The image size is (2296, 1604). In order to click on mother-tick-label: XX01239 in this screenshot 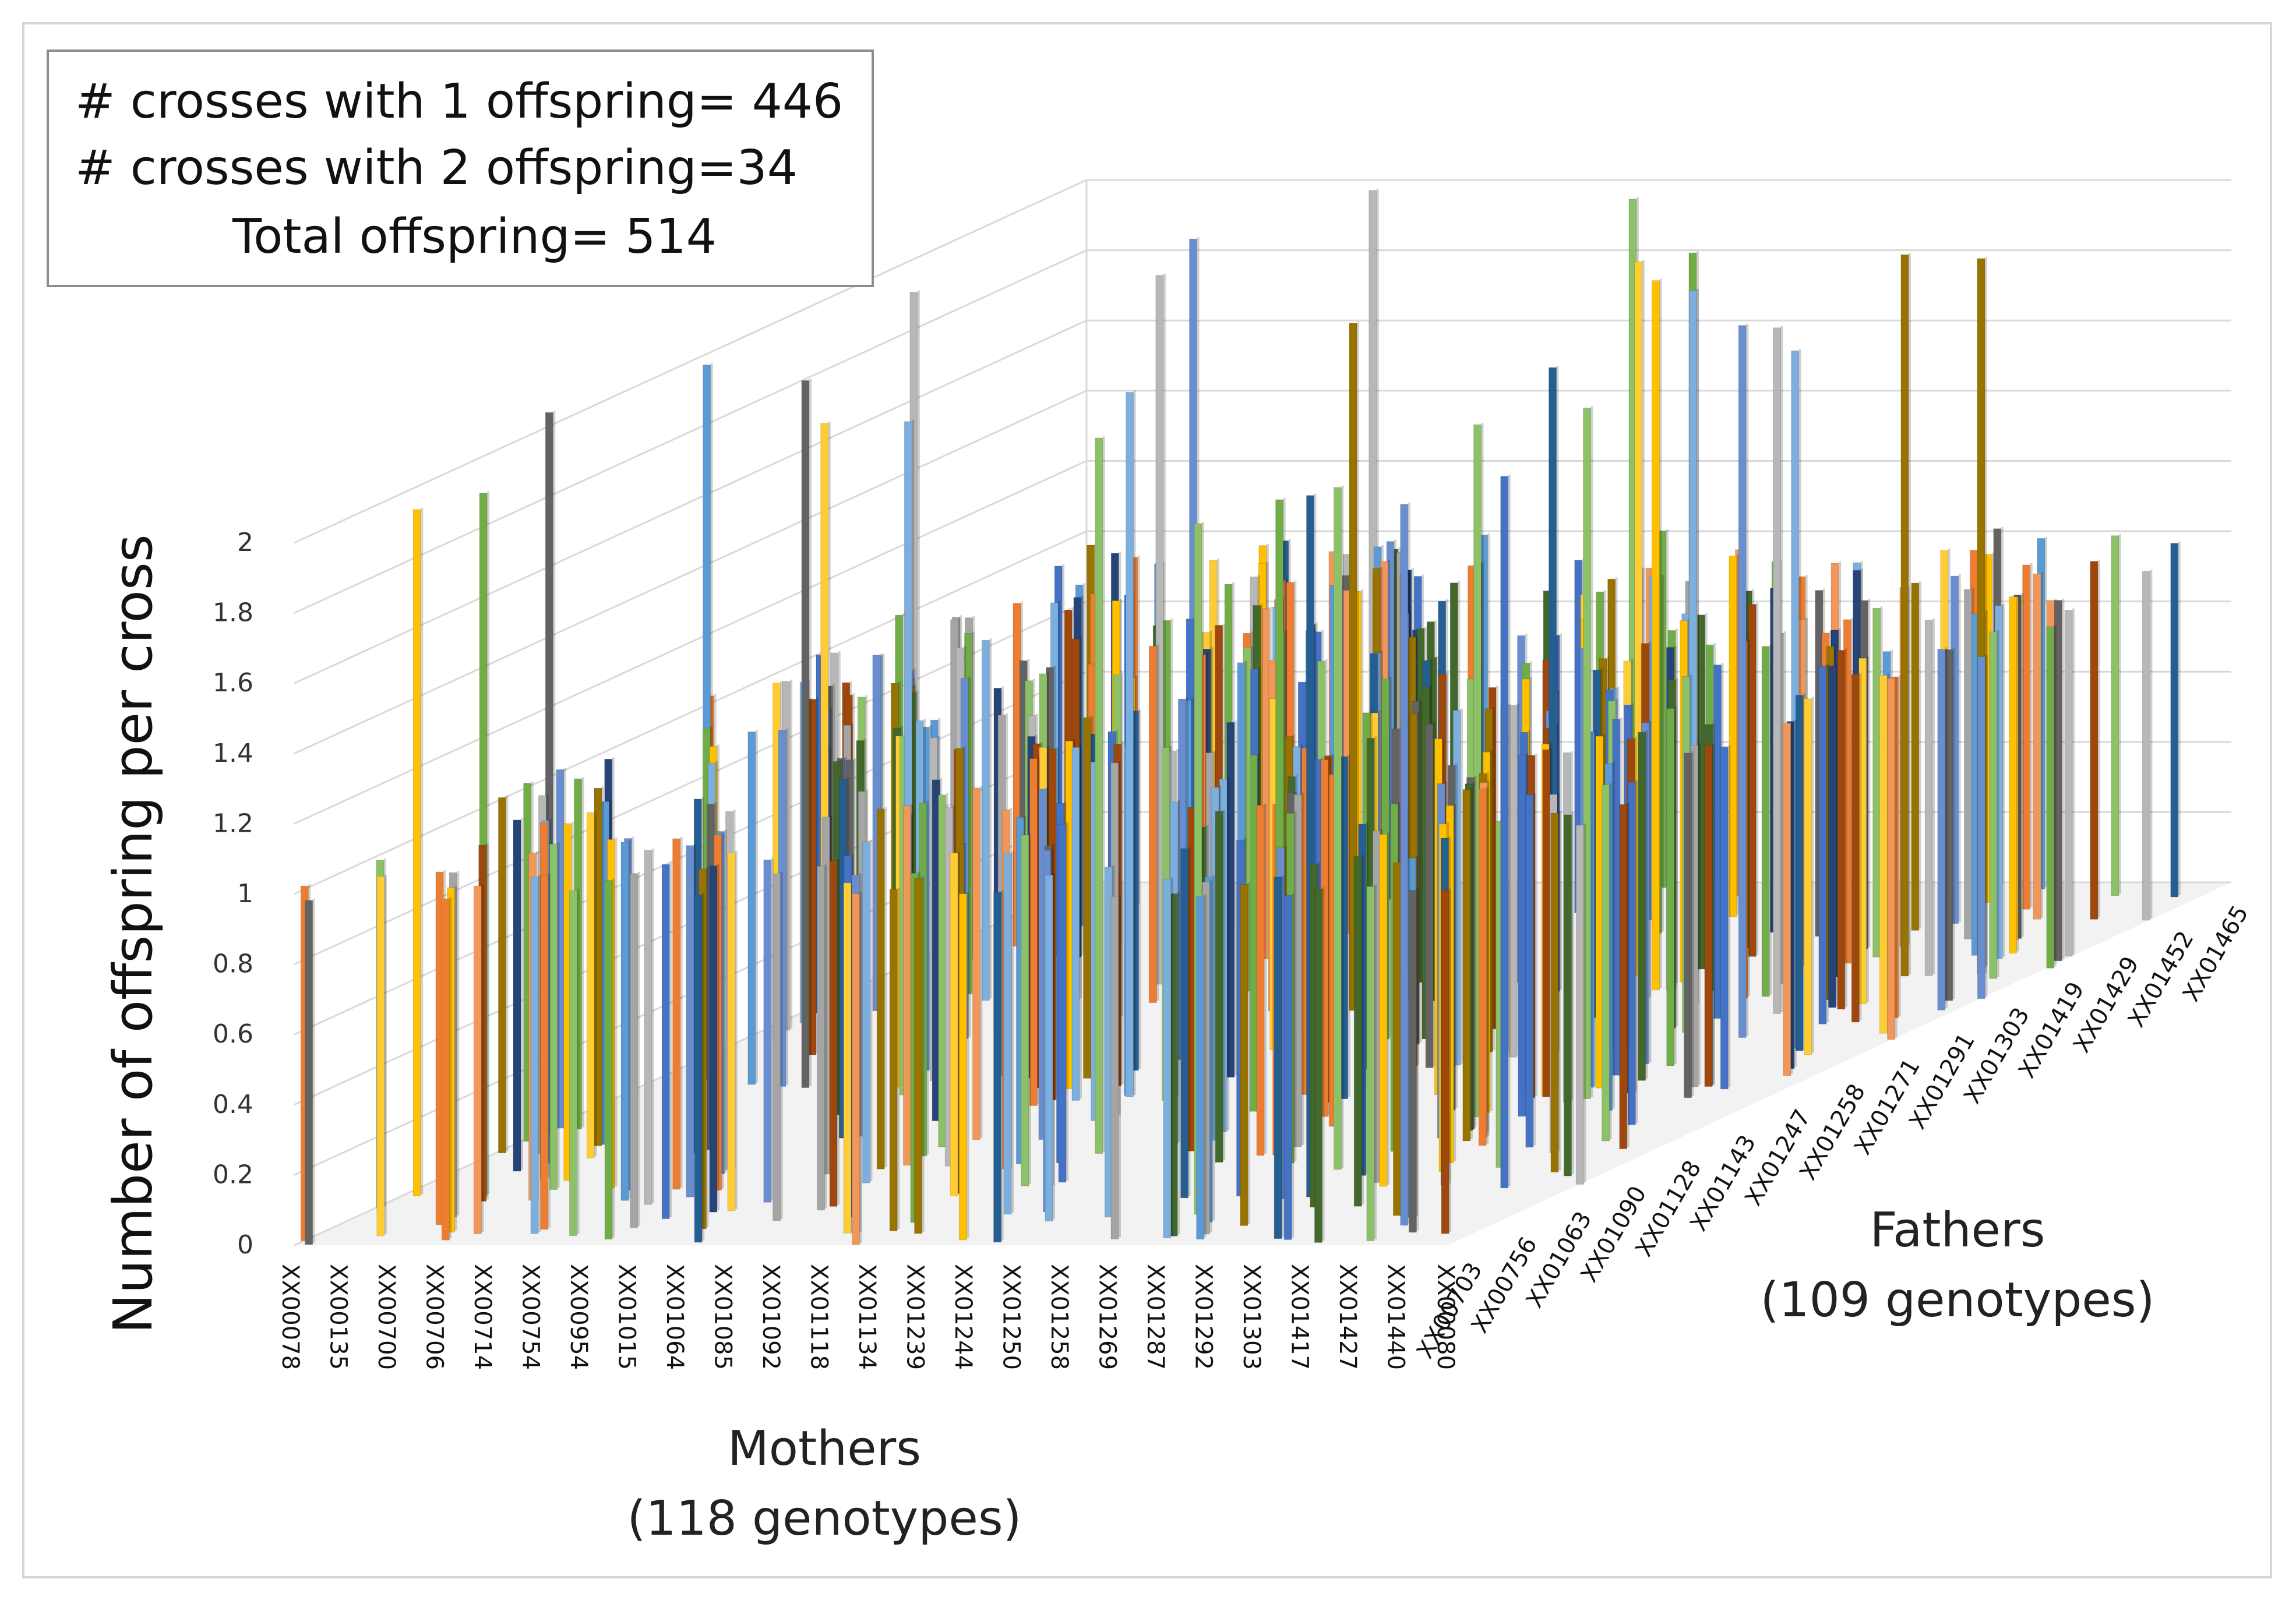, I will do `click(916, 1317)`.